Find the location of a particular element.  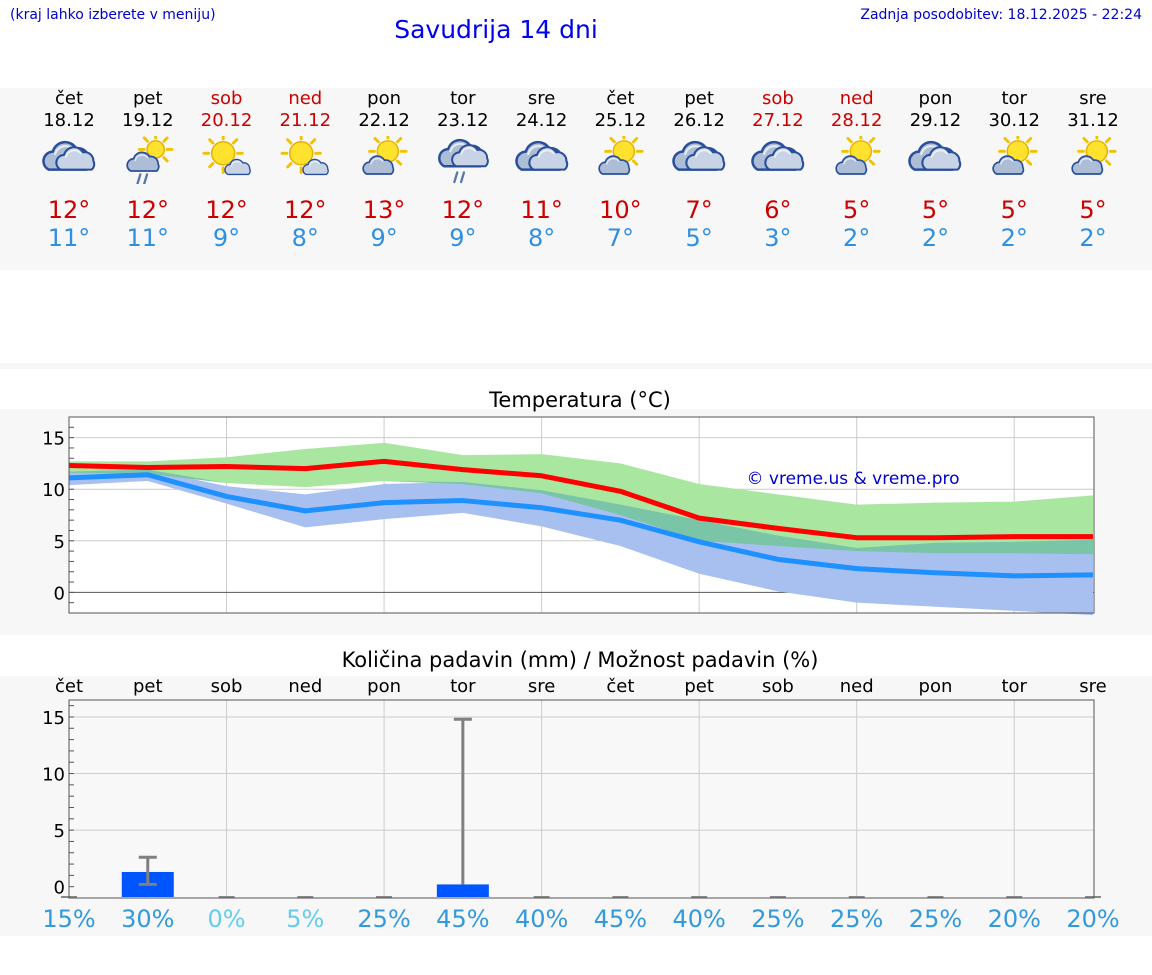

day-forecast: čet 25.12 10° 7° is located at coordinates (620, 170).